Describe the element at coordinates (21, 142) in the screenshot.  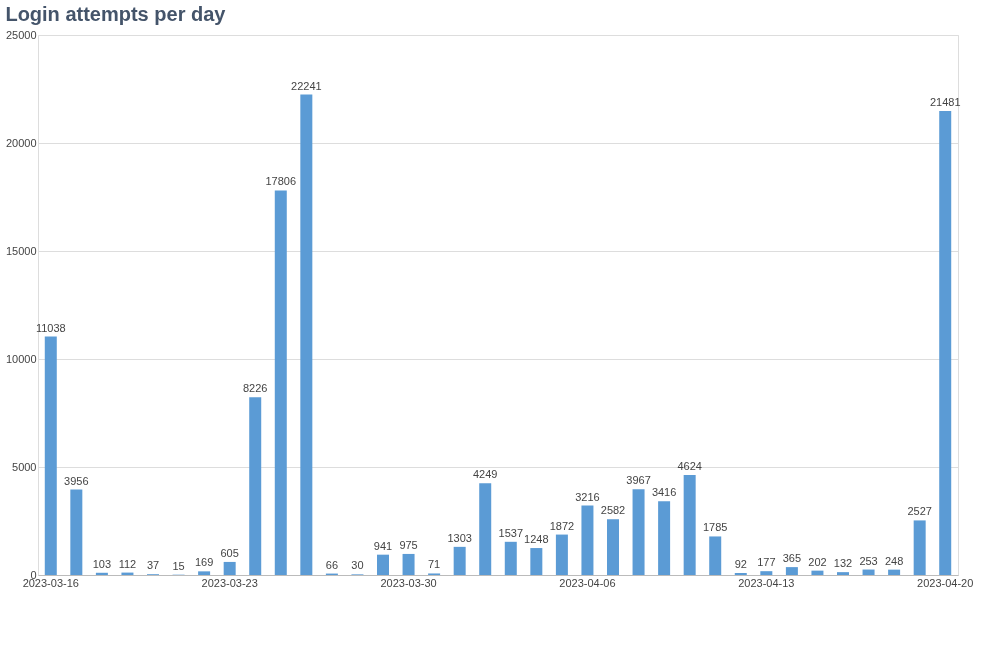
I see `y-tick-label: 20000` at that location.